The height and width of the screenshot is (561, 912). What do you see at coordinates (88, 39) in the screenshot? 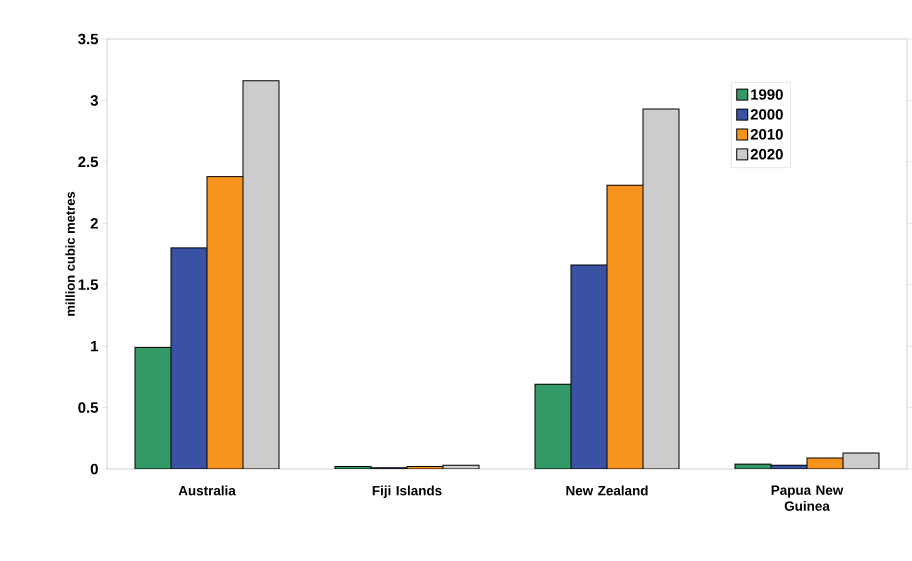
I see `y-tick-label: 3.5` at bounding box center [88, 39].